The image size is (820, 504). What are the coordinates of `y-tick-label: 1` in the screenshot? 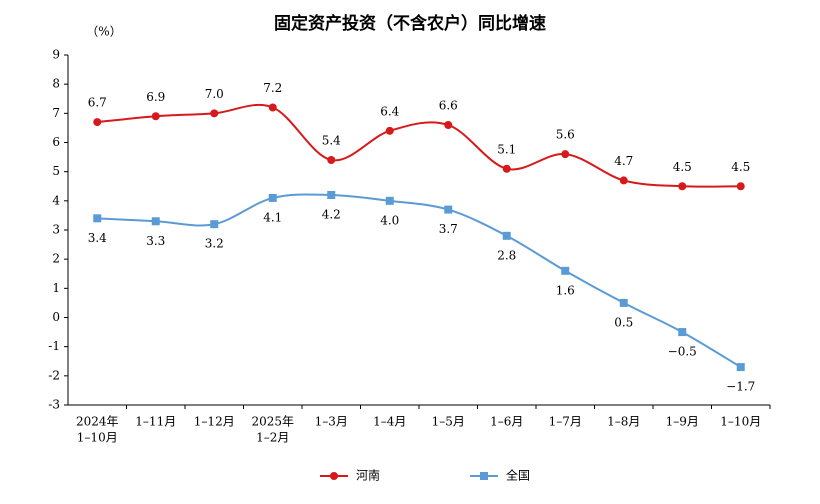 It's located at (56, 288).